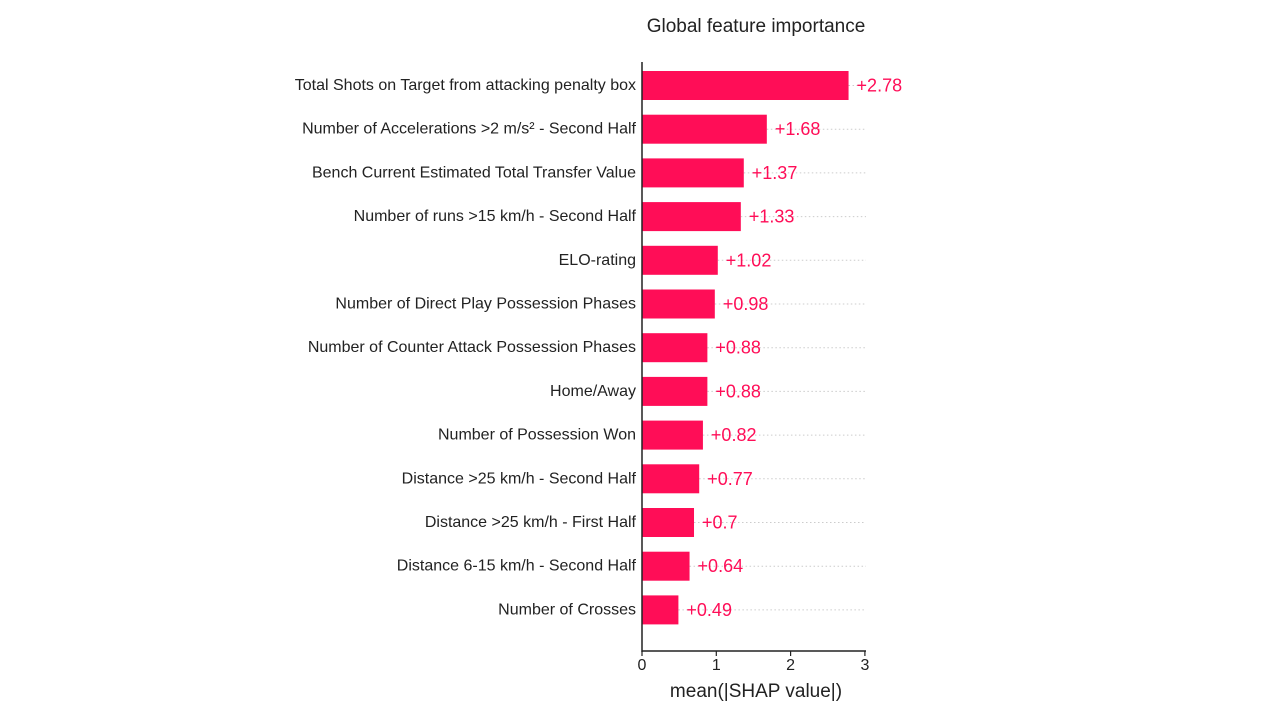 The height and width of the screenshot is (720, 1280). I want to click on value-label: +0.77, so click(730, 479).